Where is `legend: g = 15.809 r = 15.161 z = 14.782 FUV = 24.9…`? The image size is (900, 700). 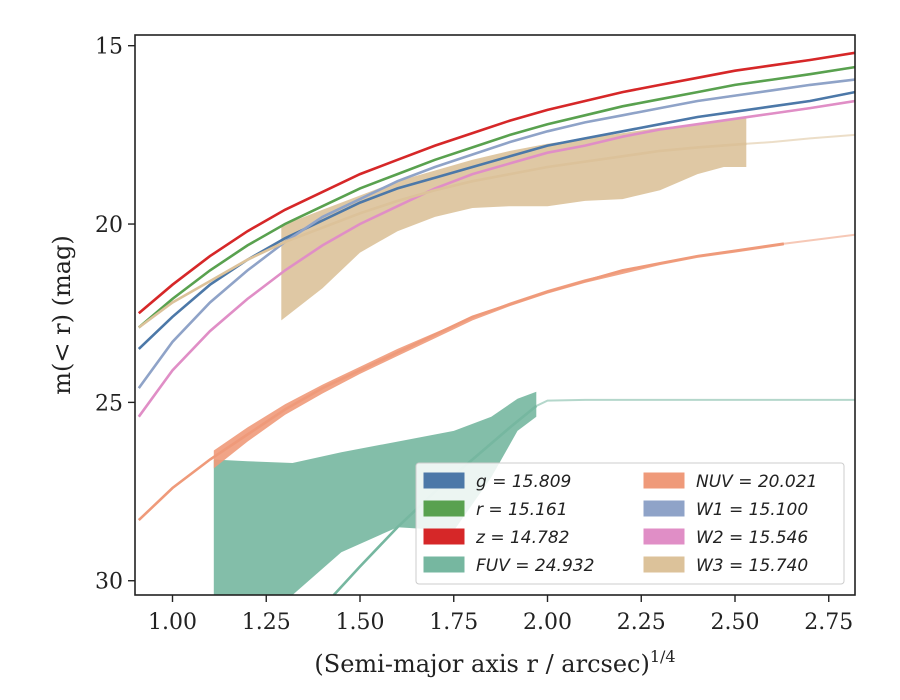 legend: g = 15.809 r = 15.161 z = 14.782 FUV = 24.9… is located at coordinates (630, 523).